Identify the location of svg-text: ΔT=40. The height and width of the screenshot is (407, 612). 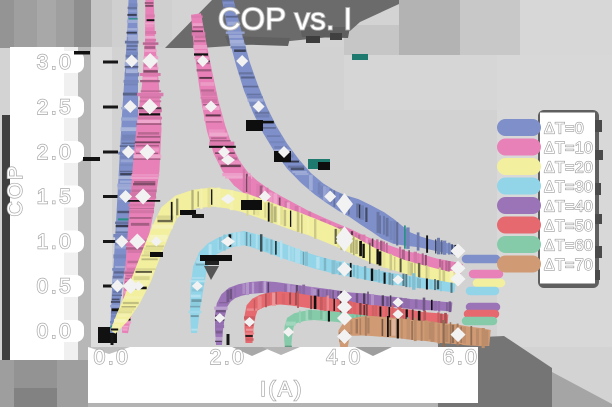
(568, 206).